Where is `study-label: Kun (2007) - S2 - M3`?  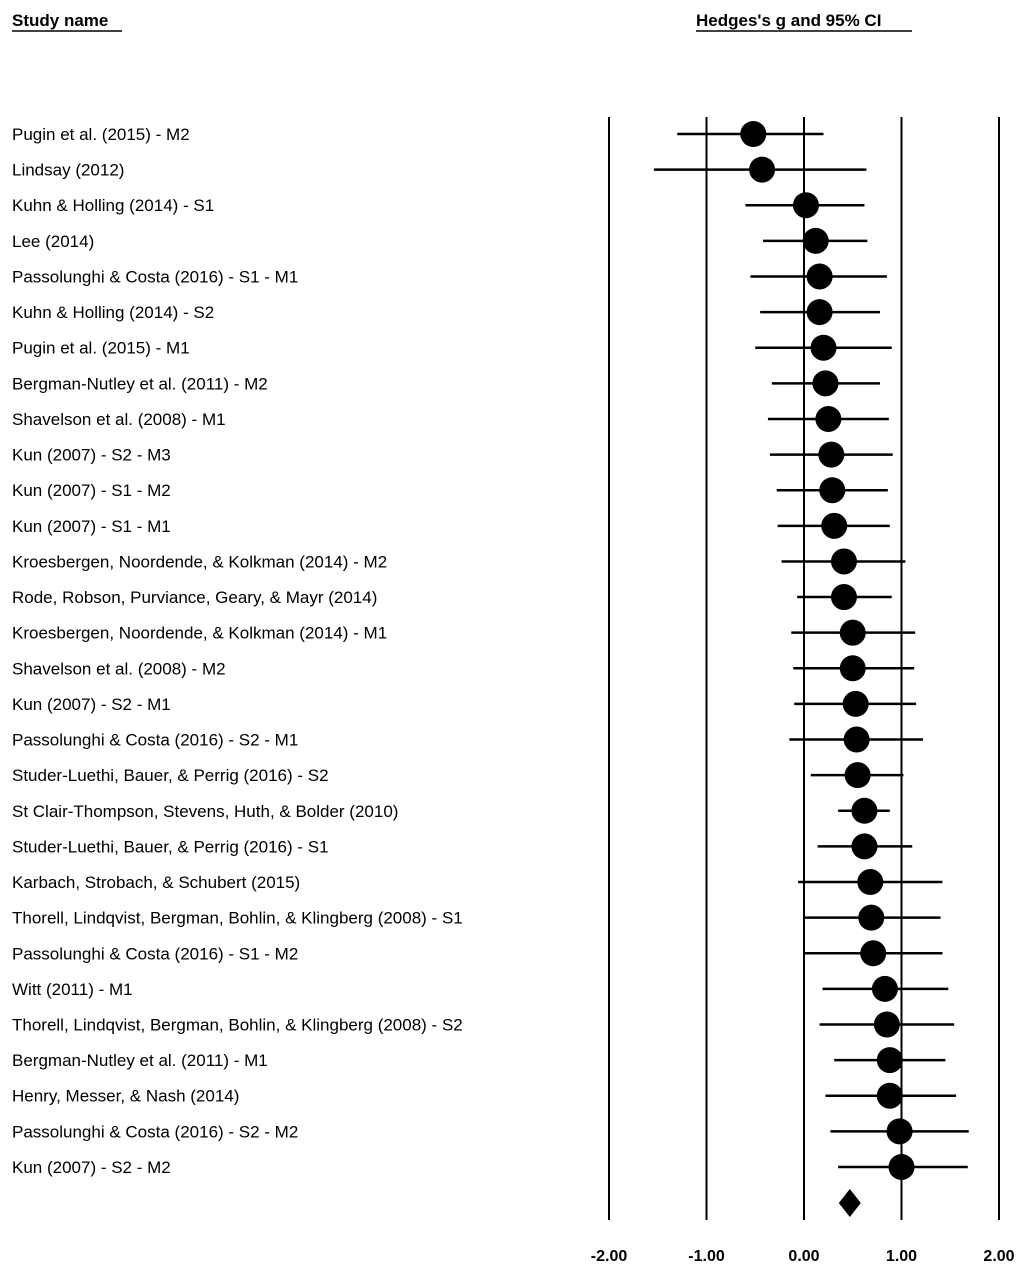
study-label: Kun (2007) - S2 - M3 is located at coordinates (91, 455).